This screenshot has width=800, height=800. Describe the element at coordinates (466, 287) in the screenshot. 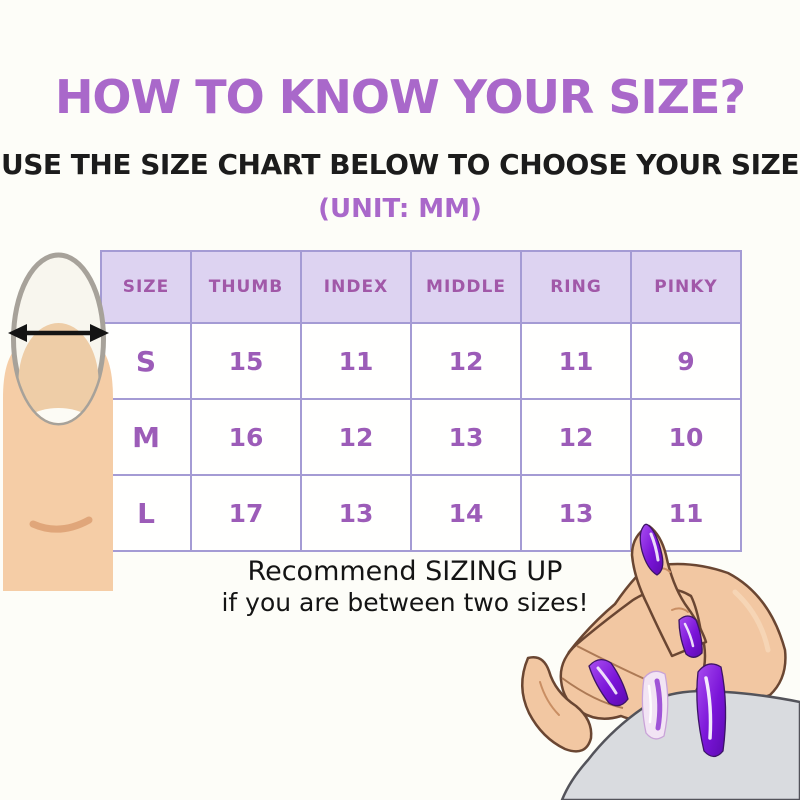

I see `col-header-middle: MIDDLE` at that location.